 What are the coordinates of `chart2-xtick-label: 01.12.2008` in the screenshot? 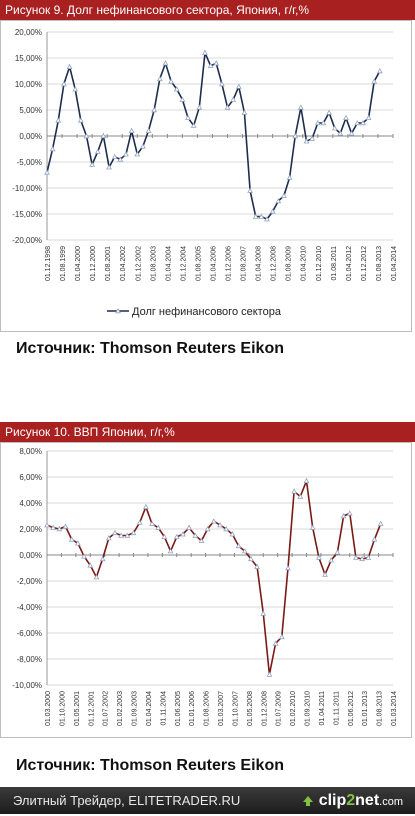 It's located at (264, 708).